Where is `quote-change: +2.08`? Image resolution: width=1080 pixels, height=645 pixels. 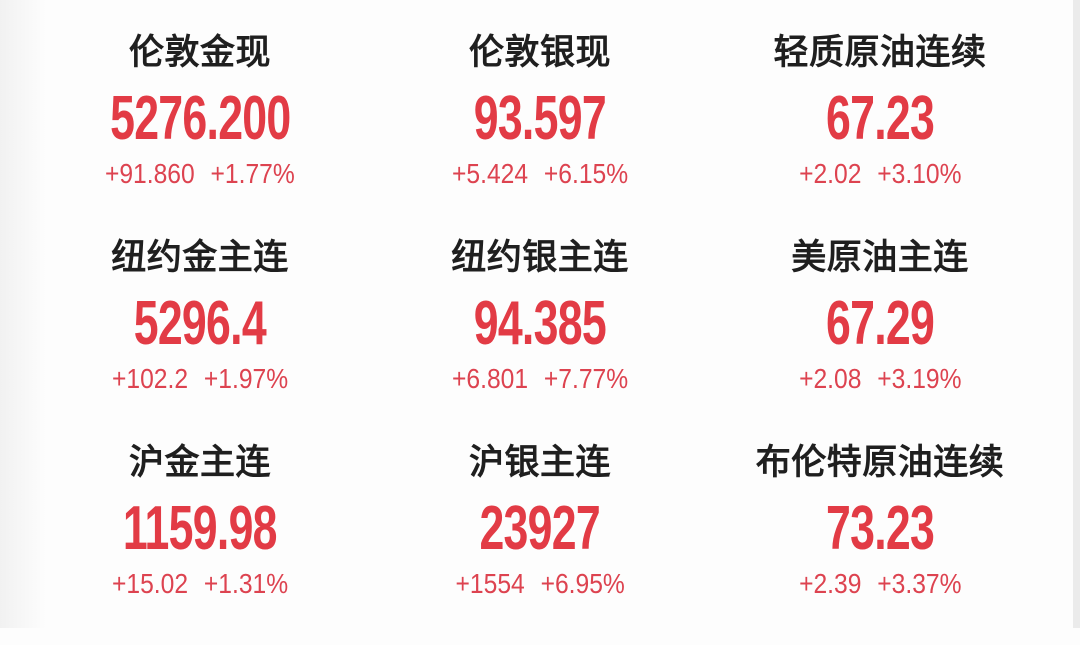 quote-change: +2.08 is located at coordinates (830, 378).